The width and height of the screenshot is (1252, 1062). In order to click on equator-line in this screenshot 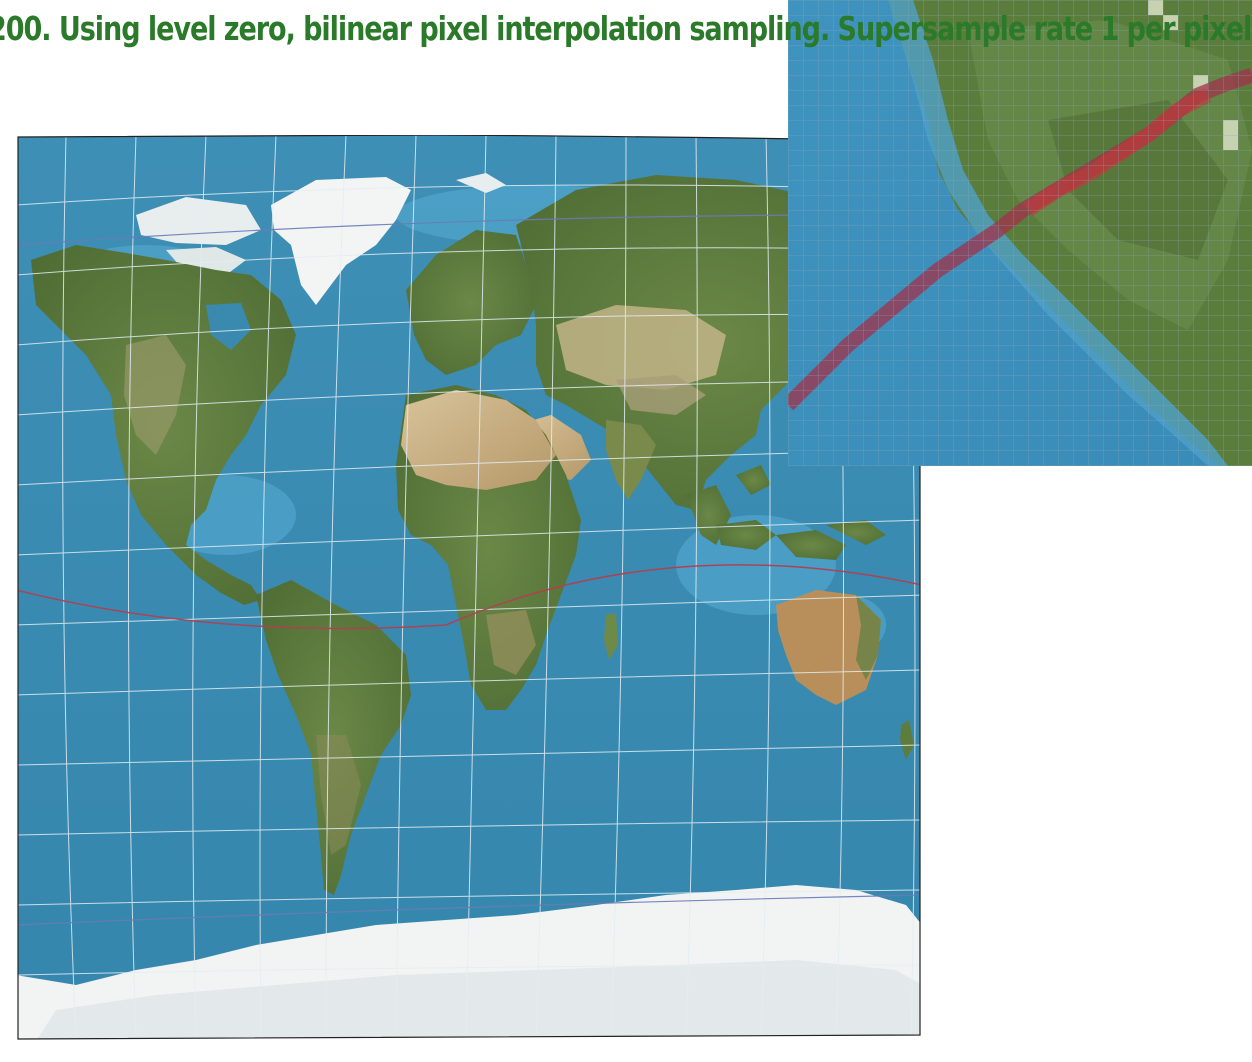, I will do `click(469, 597)`.